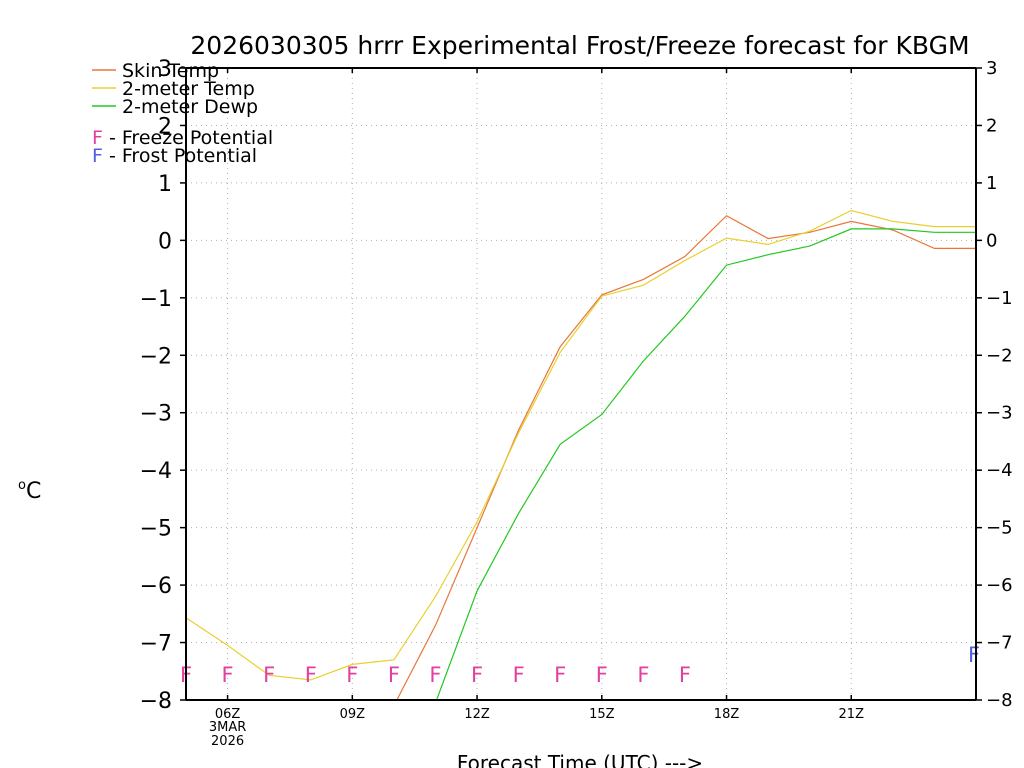 This screenshot has height=768, width=1024. What do you see at coordinates (188, 89) in the screenshot?
I see `legend-label-2-meter-temp: 2-meter Temp` at bounding box center [188, 89].